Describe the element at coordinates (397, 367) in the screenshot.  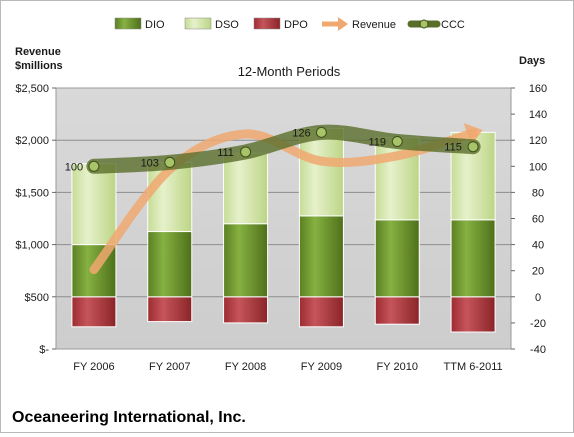
I see `category-label: FY 2010` at that location.